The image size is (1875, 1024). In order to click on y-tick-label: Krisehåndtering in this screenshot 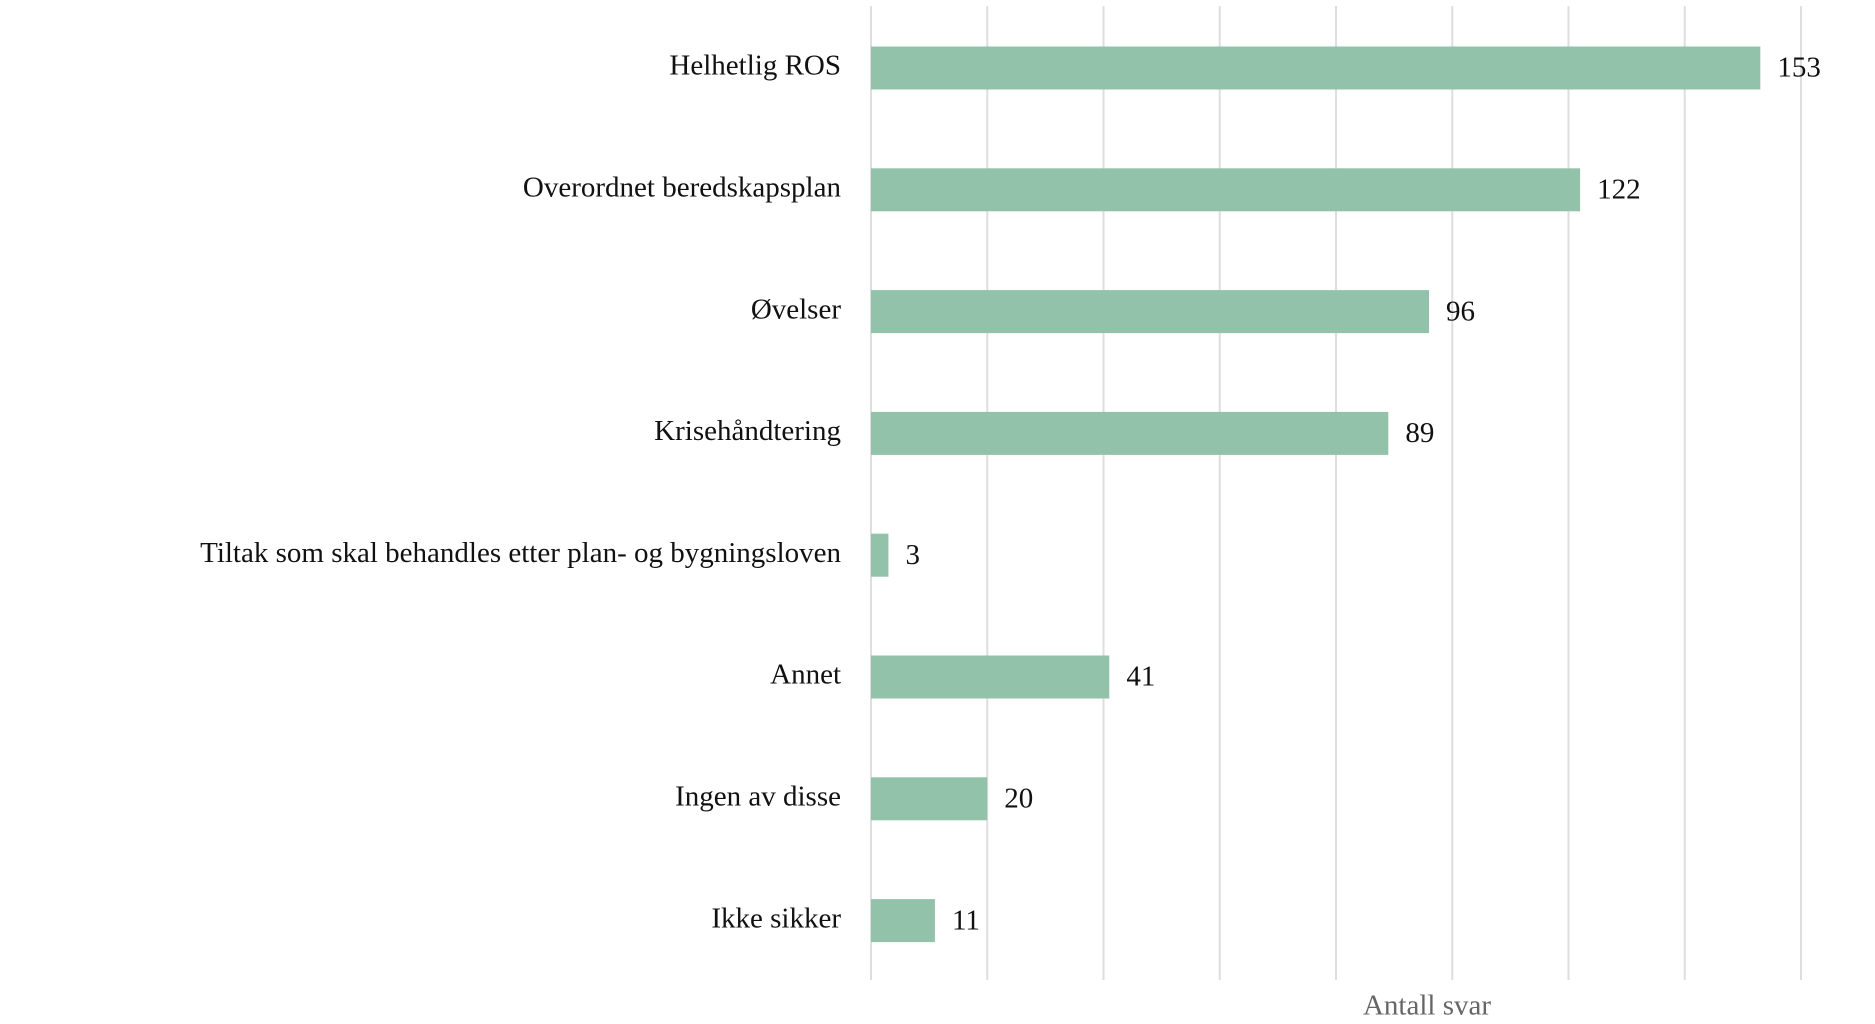, I will do `click(747, 431)`.